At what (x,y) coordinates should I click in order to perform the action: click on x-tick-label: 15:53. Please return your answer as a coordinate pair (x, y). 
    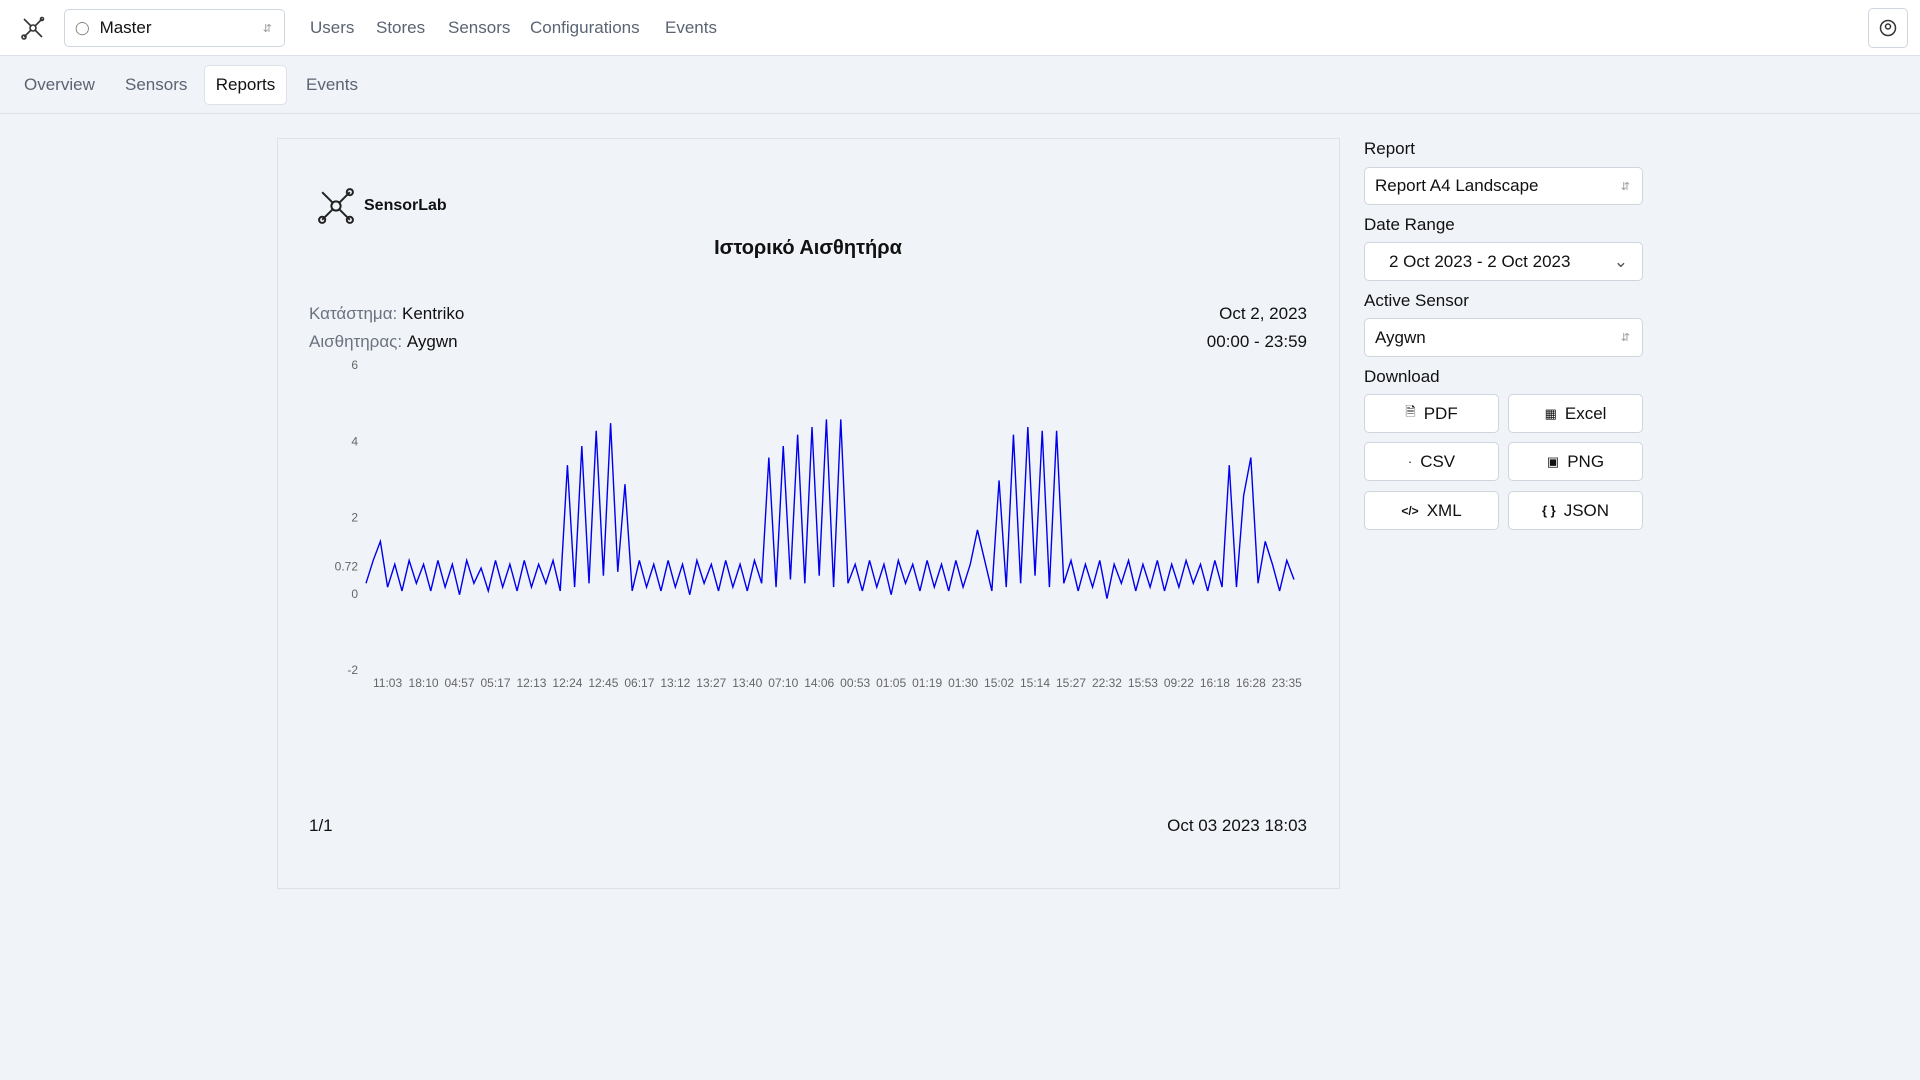
    Looking at the image, I should click on (1143, 683).